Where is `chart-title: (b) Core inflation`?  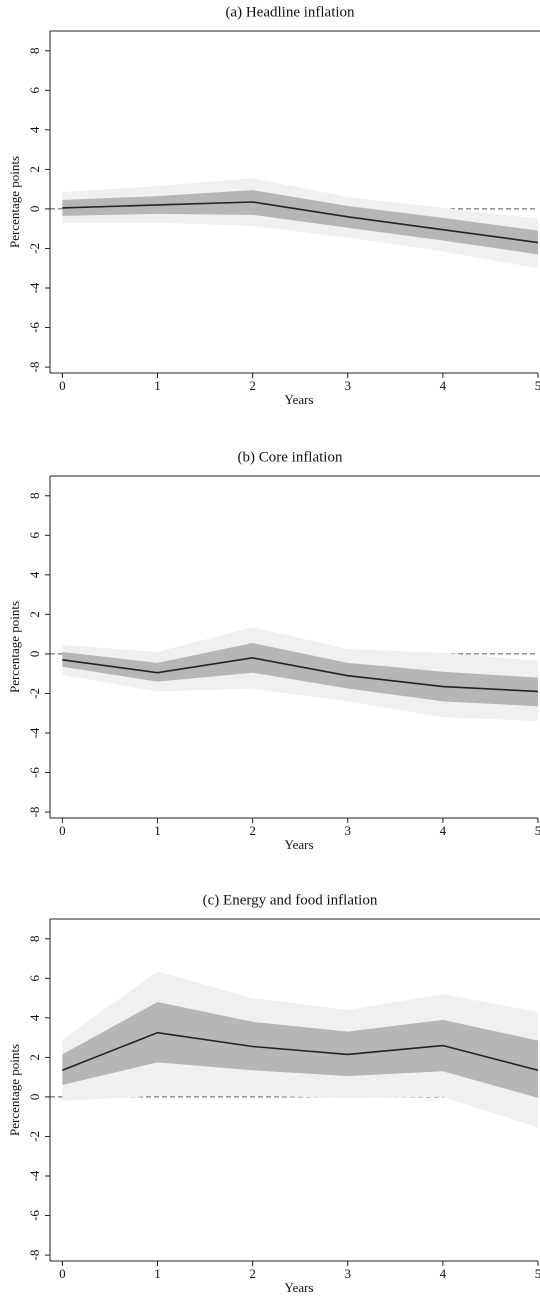
chart-title: (b) Core inflation is located at coordinates (290, 457).